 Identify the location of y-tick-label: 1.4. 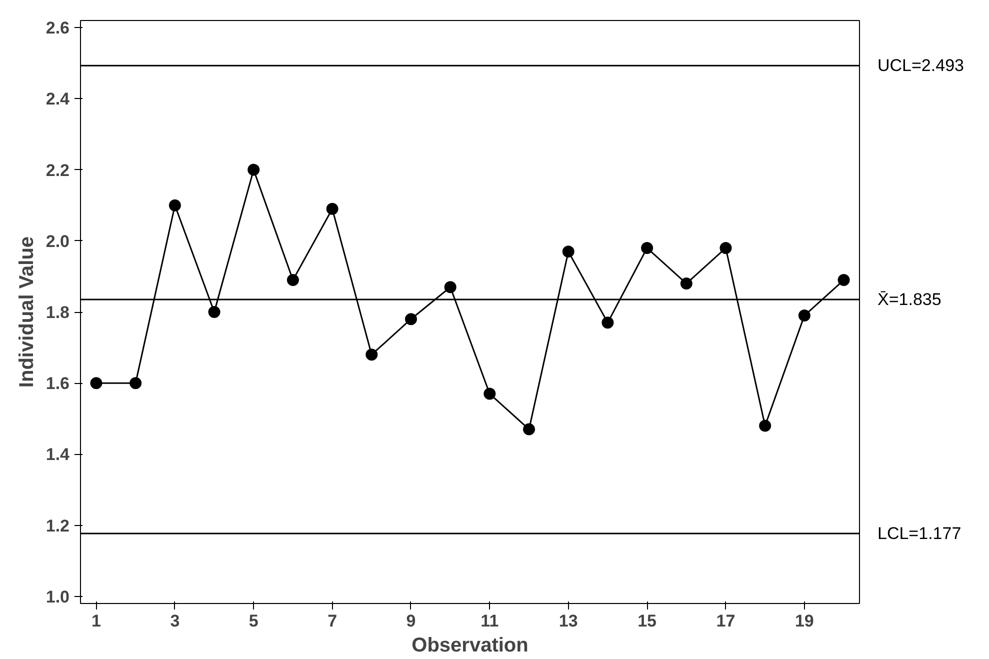
(58, 454).